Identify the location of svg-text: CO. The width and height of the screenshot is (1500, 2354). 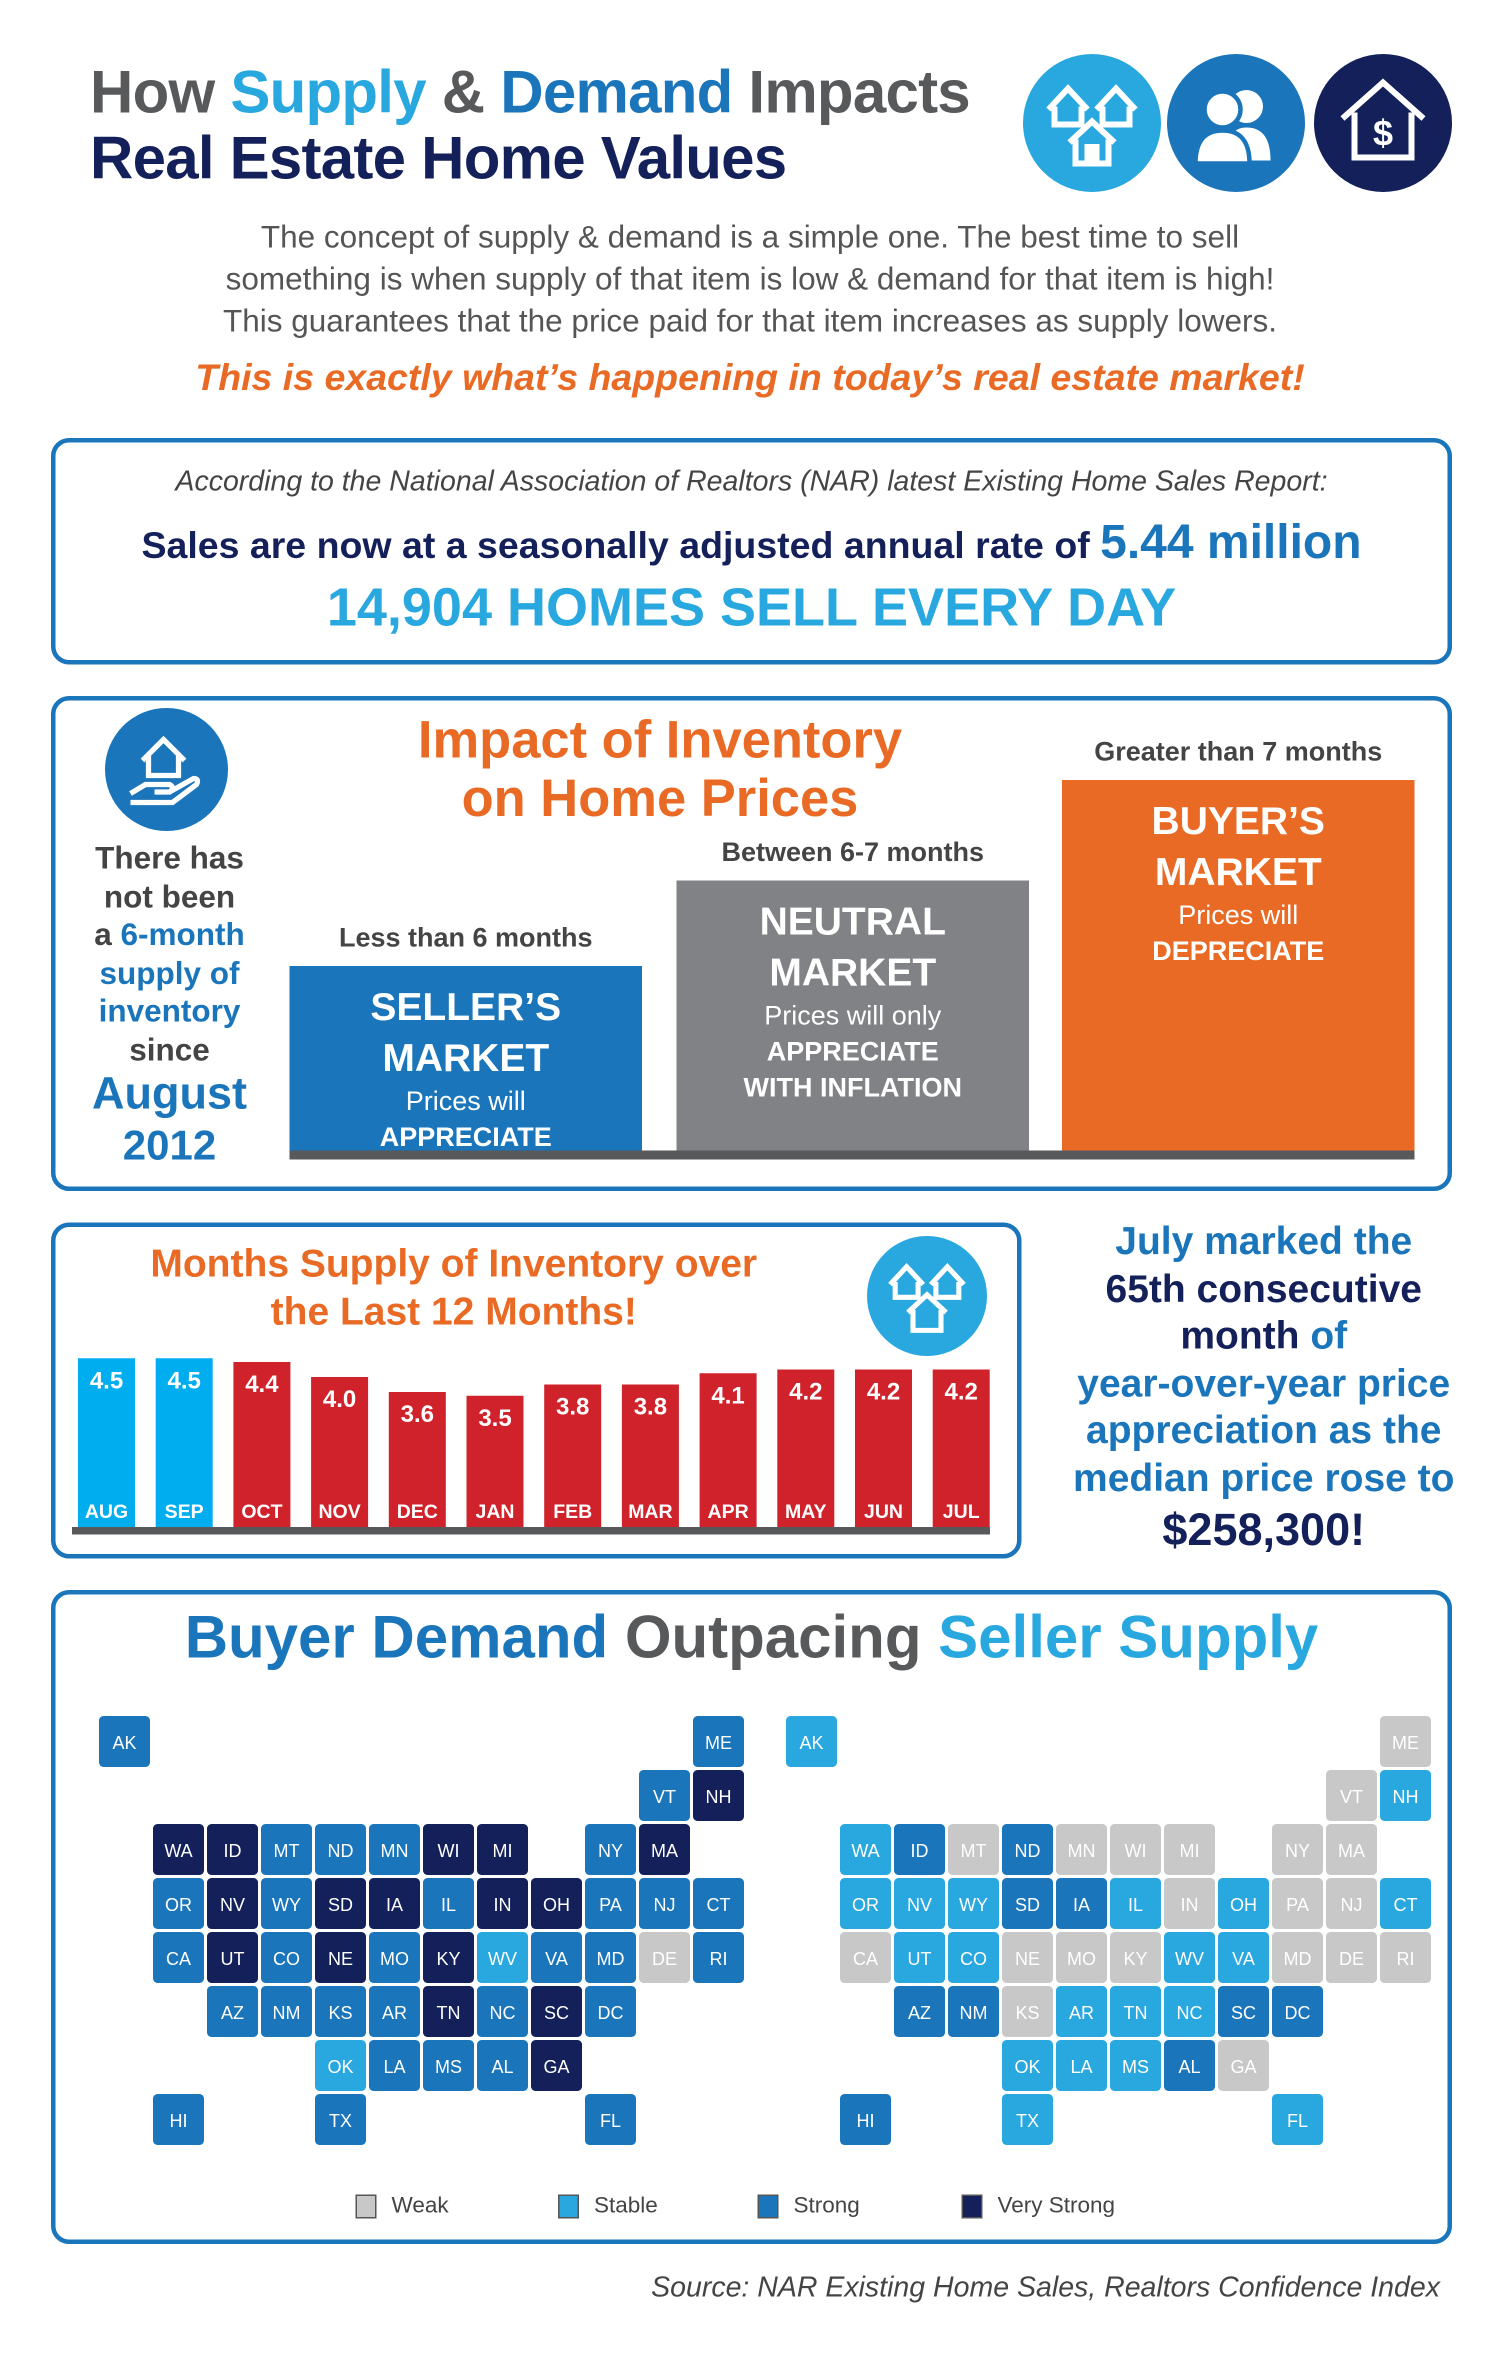
(973, 1959).